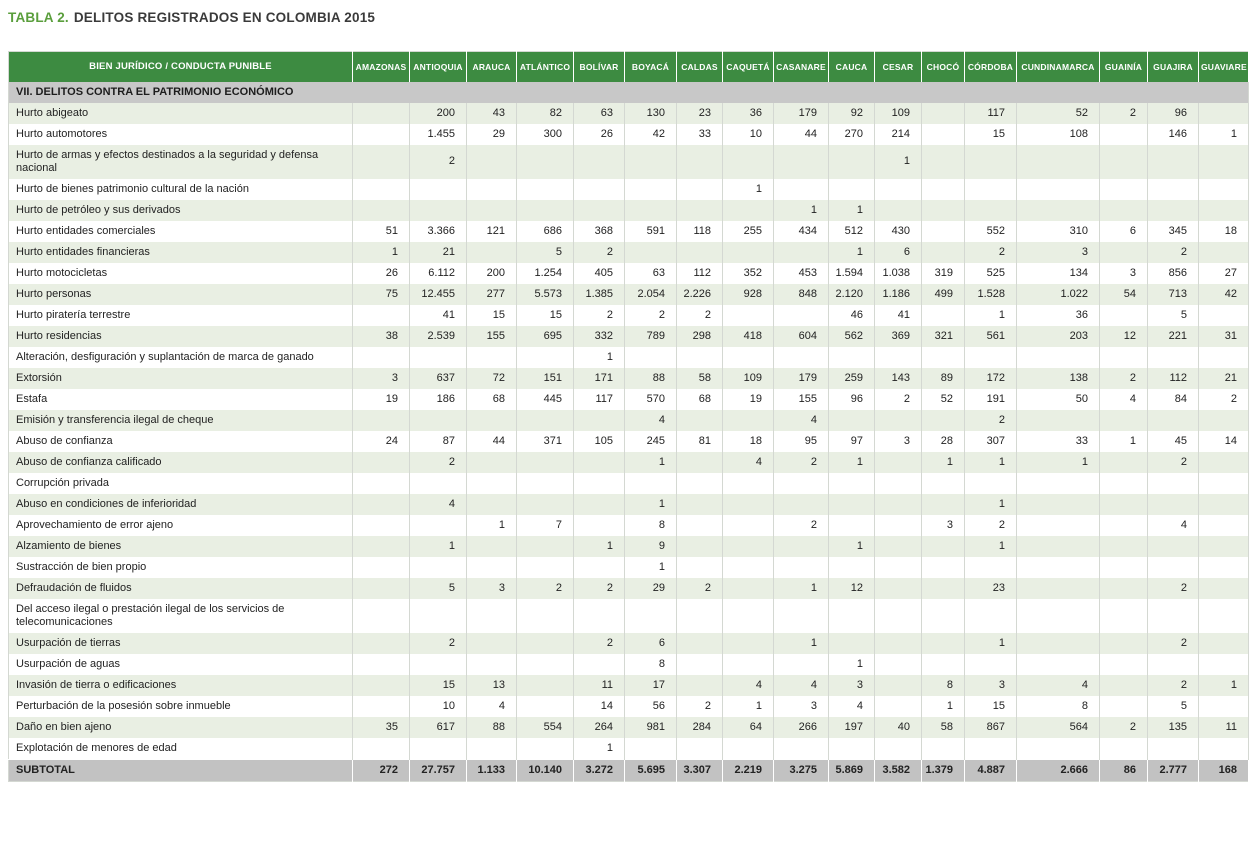 The image size is (1256, 851). I want to click on column-header: AMAZONAS, so click(381, 66).